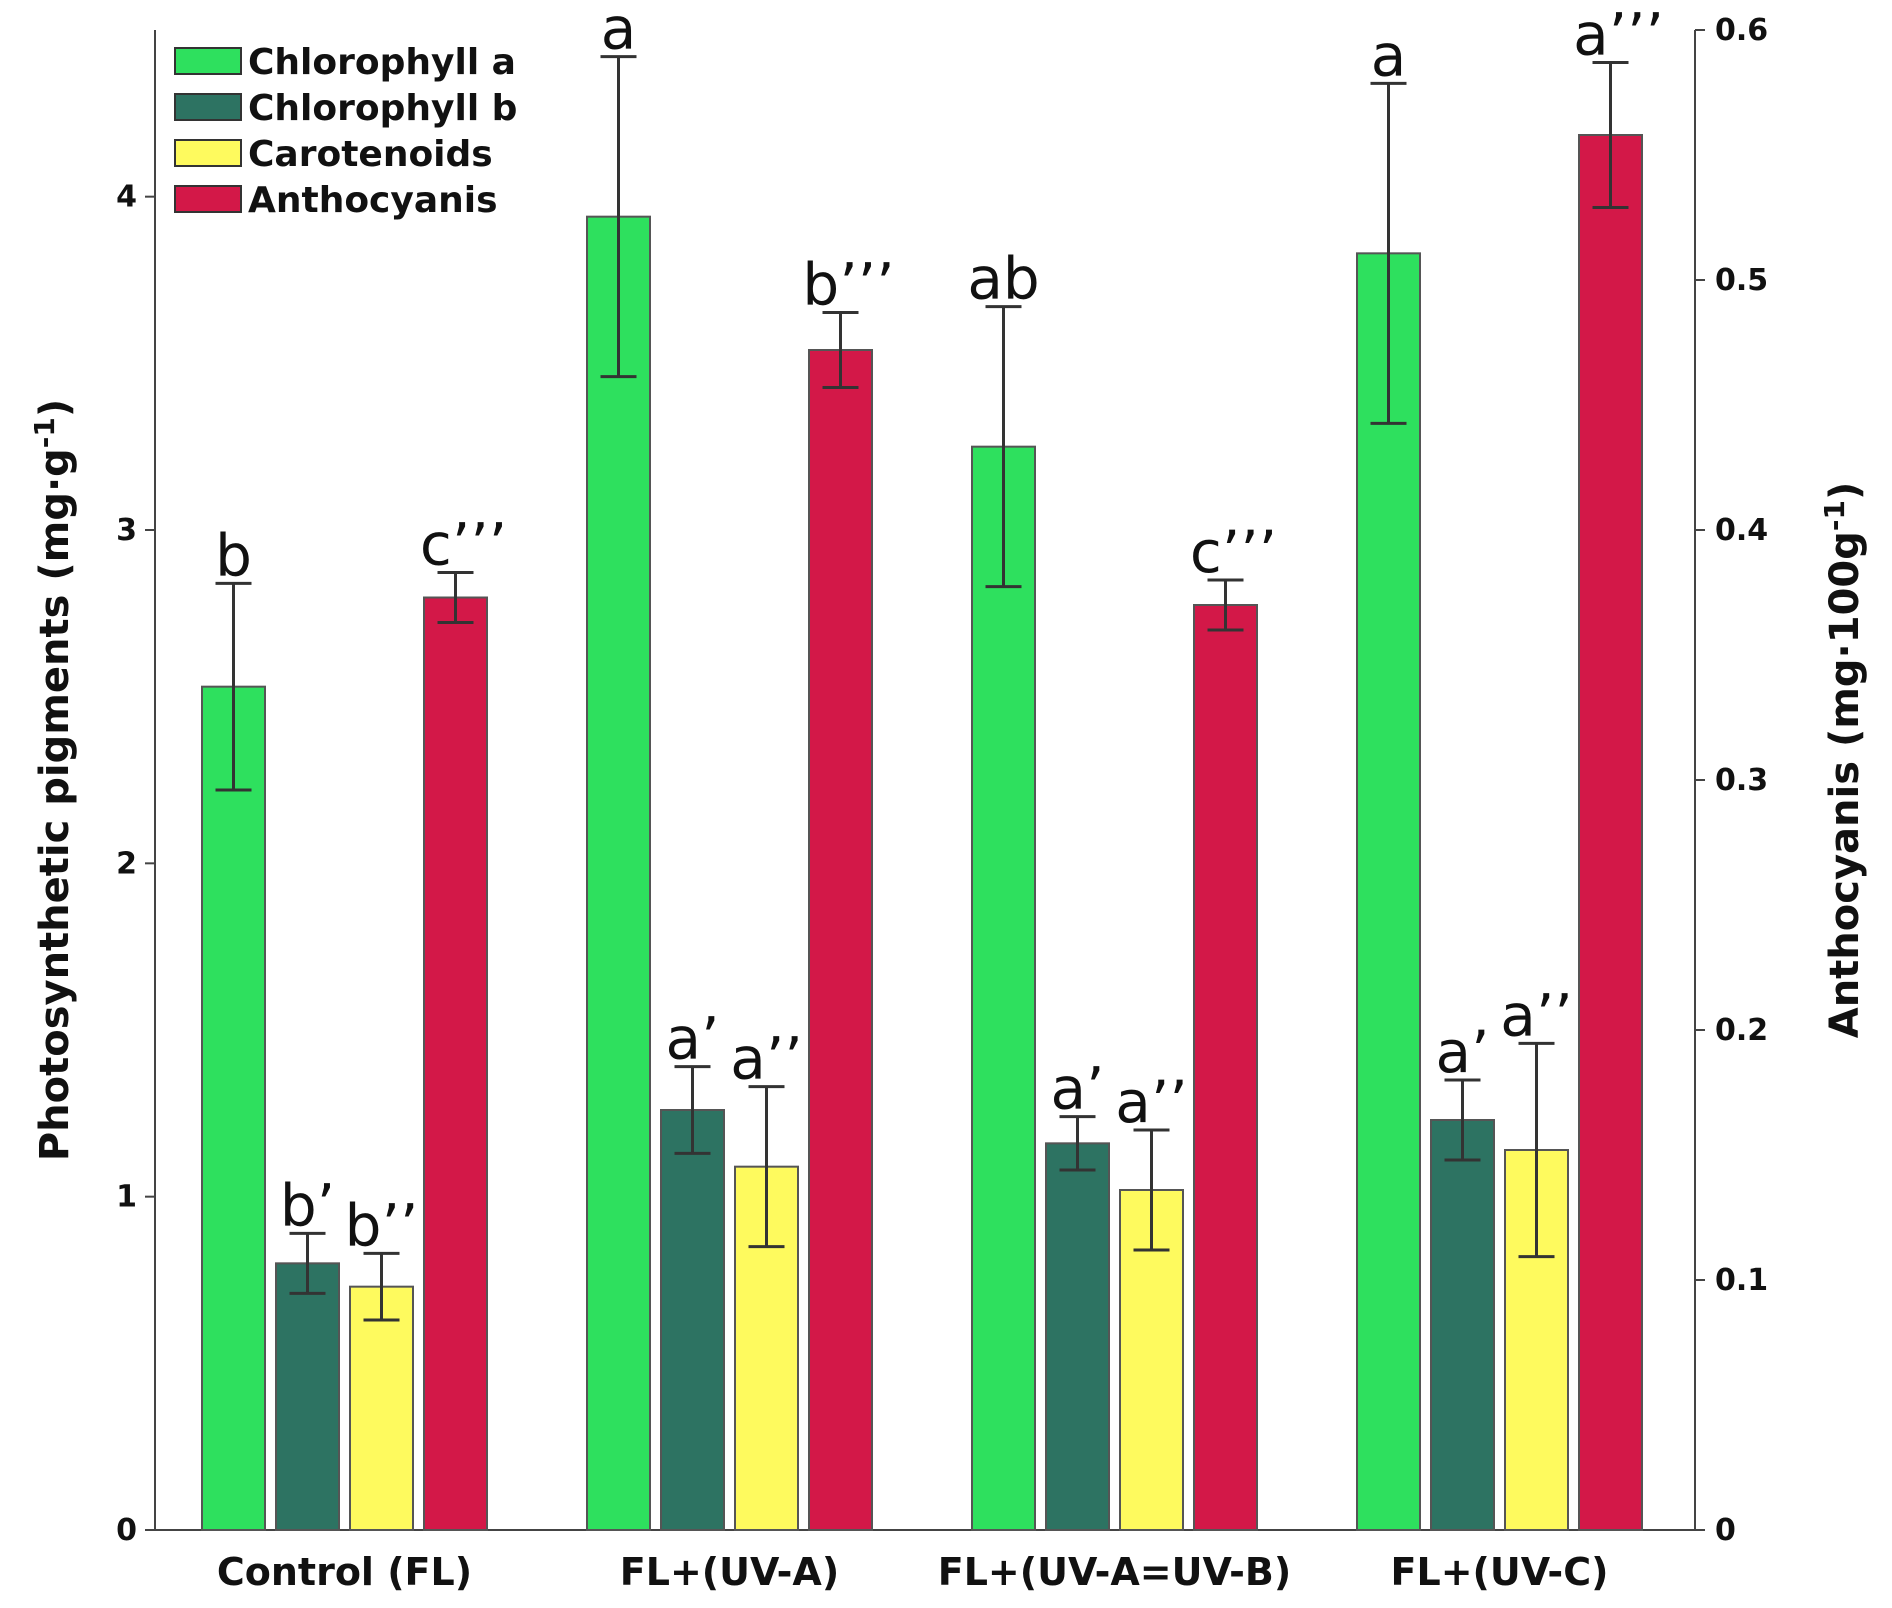  I want to click on right-tick-label: 0, so click(1725, 1530).